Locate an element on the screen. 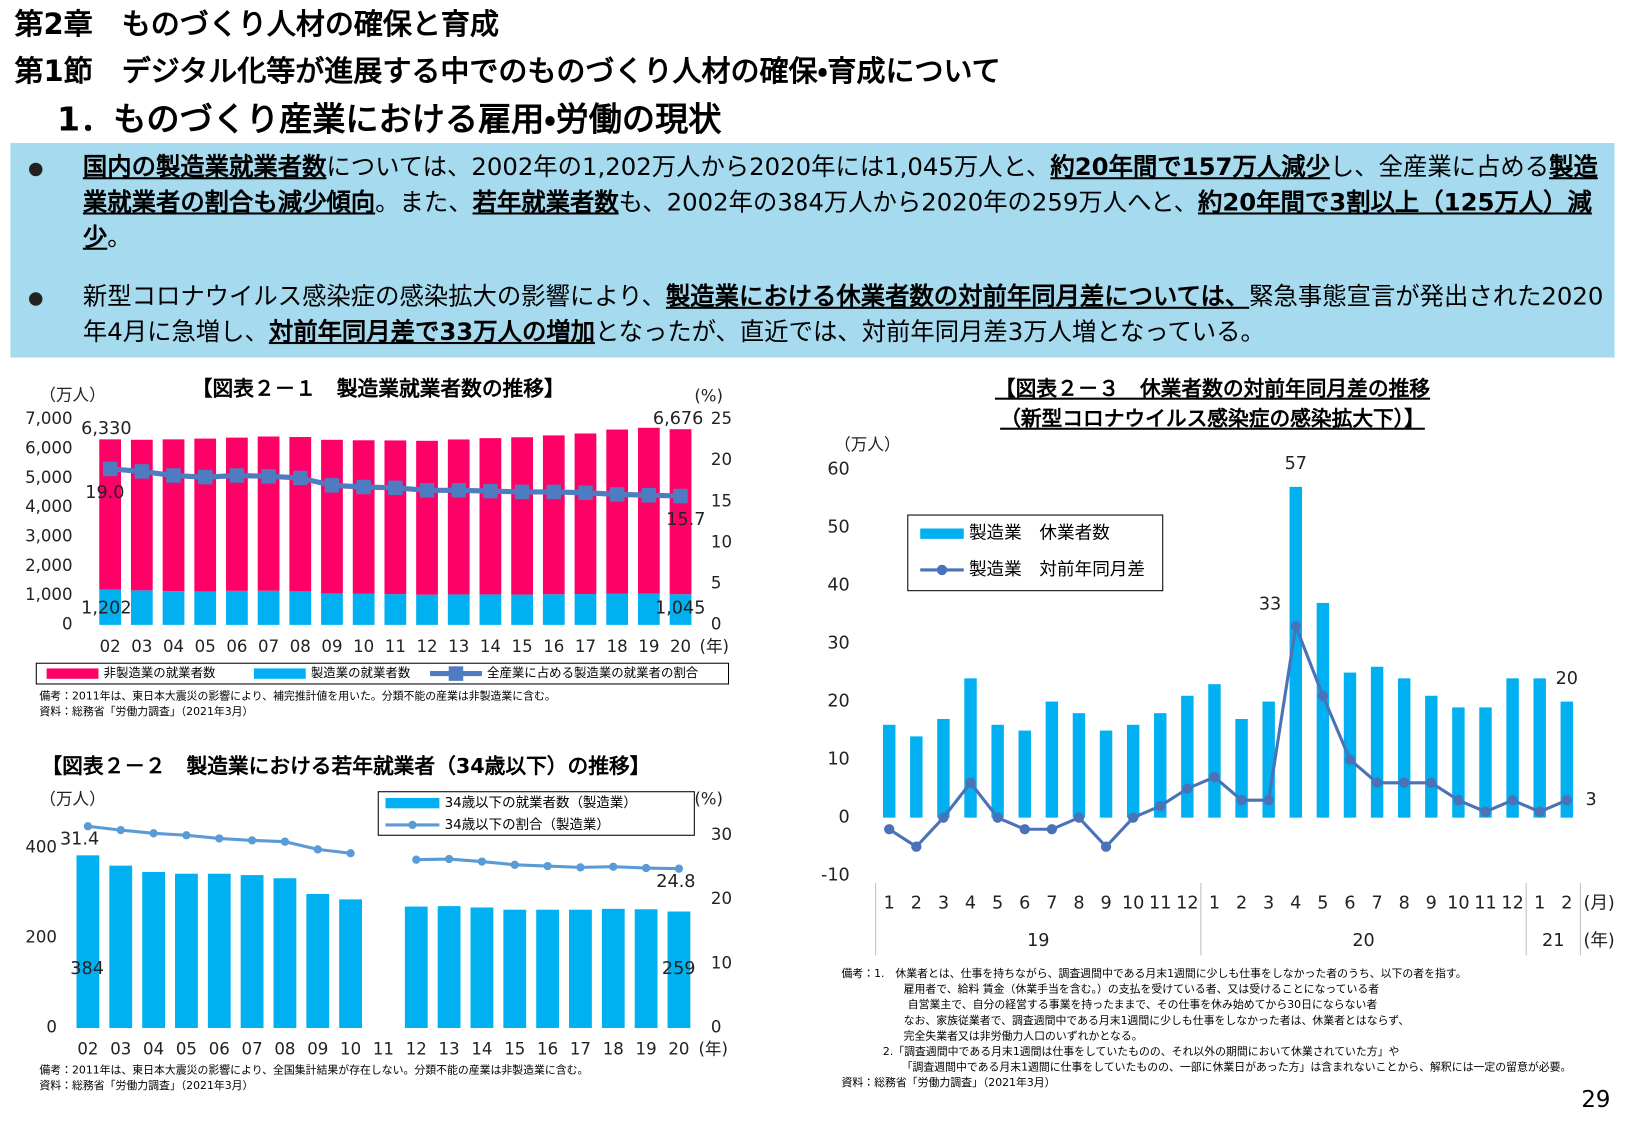 This screenshot has height=1125, width=1625. x-tick-label: 08 is located at coordinates (284, 1048).